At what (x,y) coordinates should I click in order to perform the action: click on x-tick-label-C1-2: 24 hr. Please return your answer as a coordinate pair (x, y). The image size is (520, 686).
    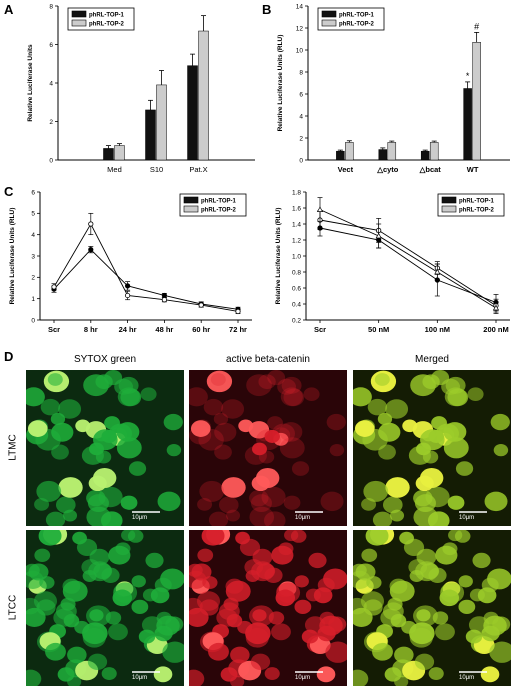
    Looking at the image, I should click on (128, 329).